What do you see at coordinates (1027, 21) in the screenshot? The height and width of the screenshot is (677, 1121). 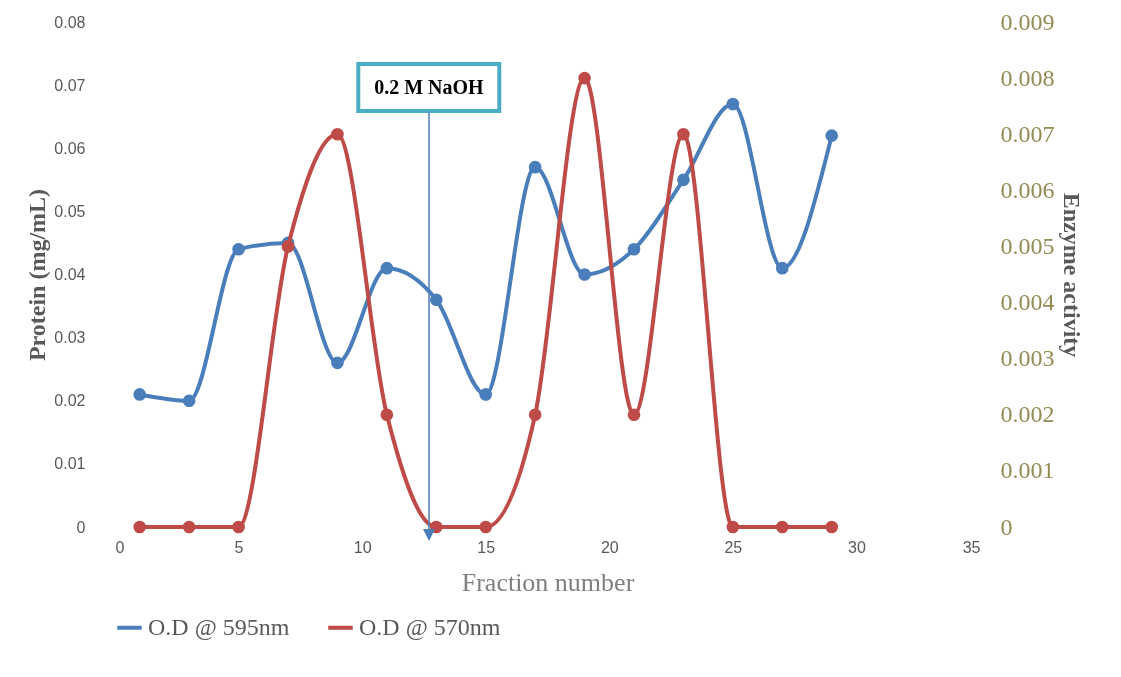 I see `y2-tick-label: 0.009` at bounding box center [1027, 21].